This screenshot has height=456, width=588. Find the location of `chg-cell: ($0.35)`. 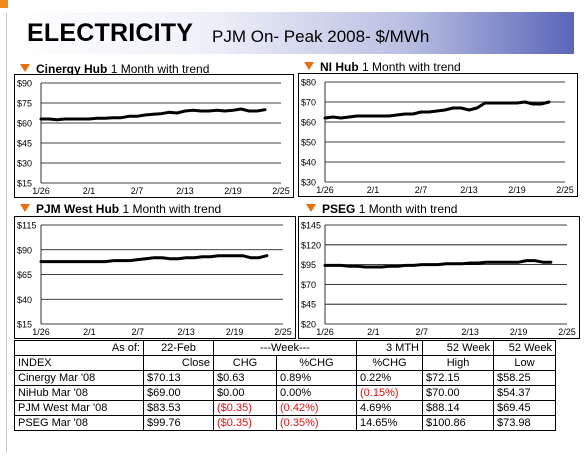

chg-cell: ($0.35) is located at coordinates (245, 408).